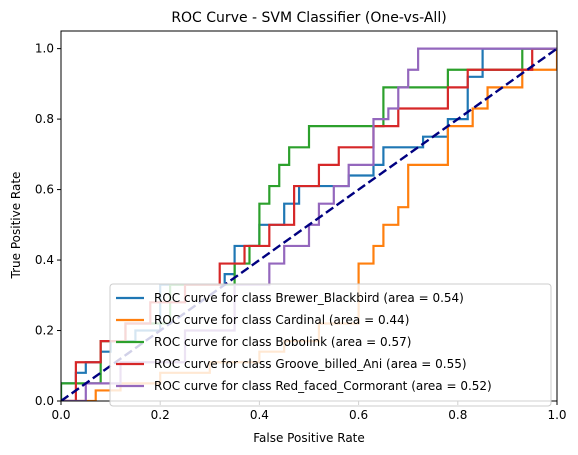 This screenshot has height=455, width=578. What do you see at coordinates (556, 415) in the screenshot?
I see `x-tick-label: 1.0` at bounding box center [556, 415].